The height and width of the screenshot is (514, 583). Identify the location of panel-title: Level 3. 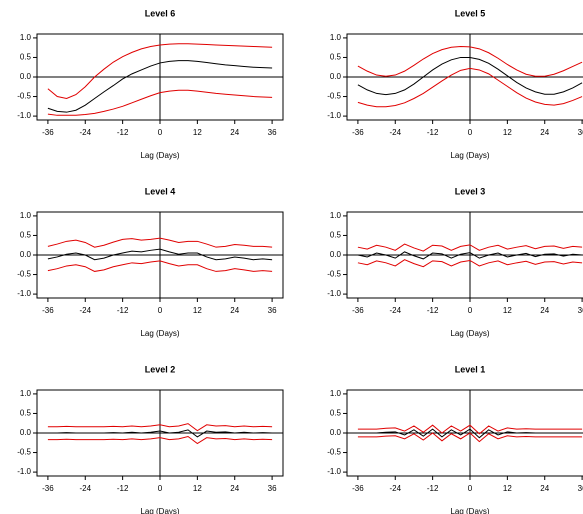
(470, 191).